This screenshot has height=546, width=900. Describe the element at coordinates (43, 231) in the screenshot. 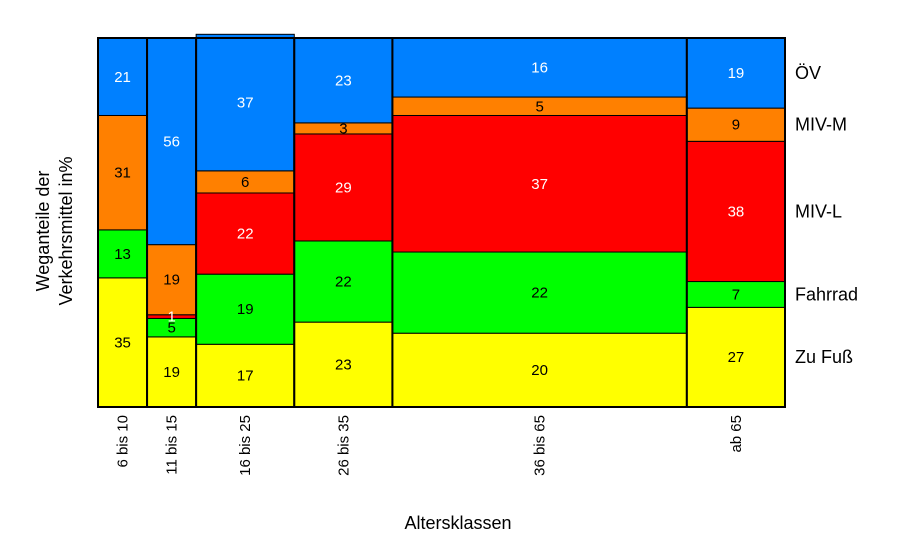

I see `y-axis-title-line-1: Weganteile der` at that location.